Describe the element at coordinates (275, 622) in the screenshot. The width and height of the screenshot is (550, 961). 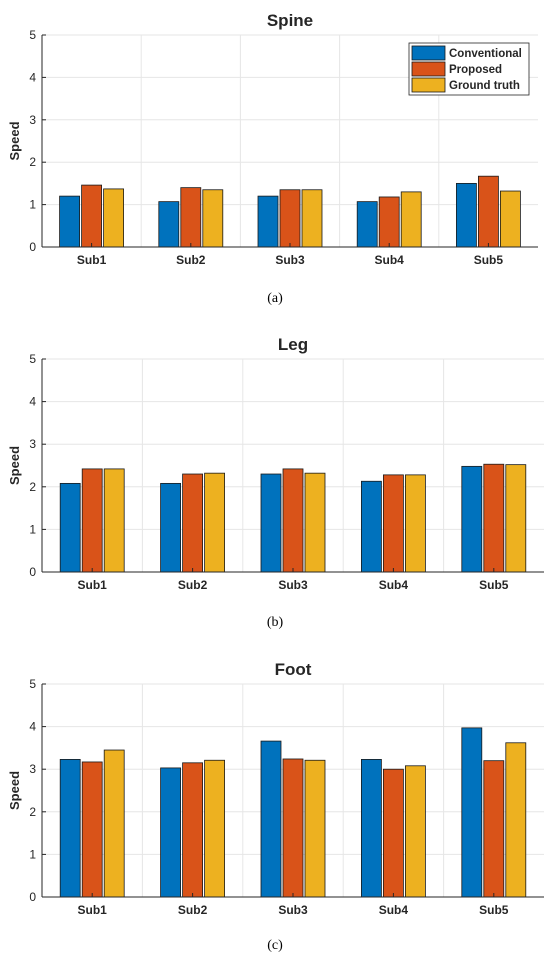
I see `panel-caption: (b)` at that location.